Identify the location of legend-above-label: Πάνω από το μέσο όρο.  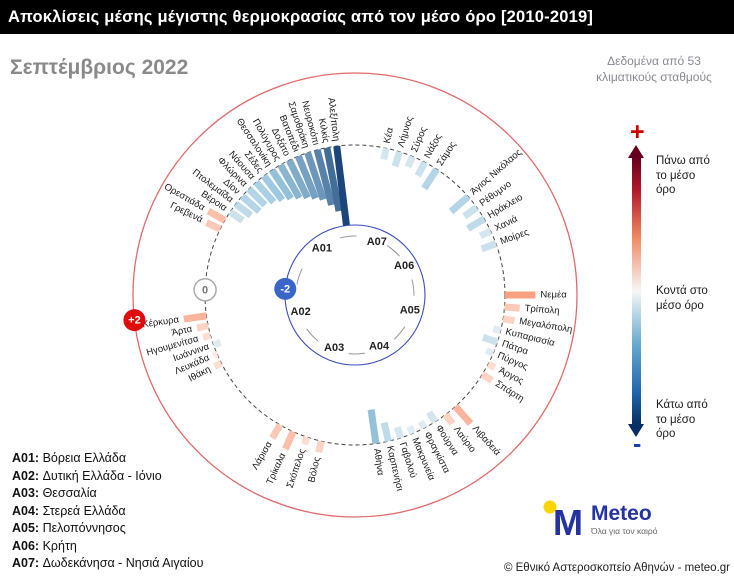
(683, 176).